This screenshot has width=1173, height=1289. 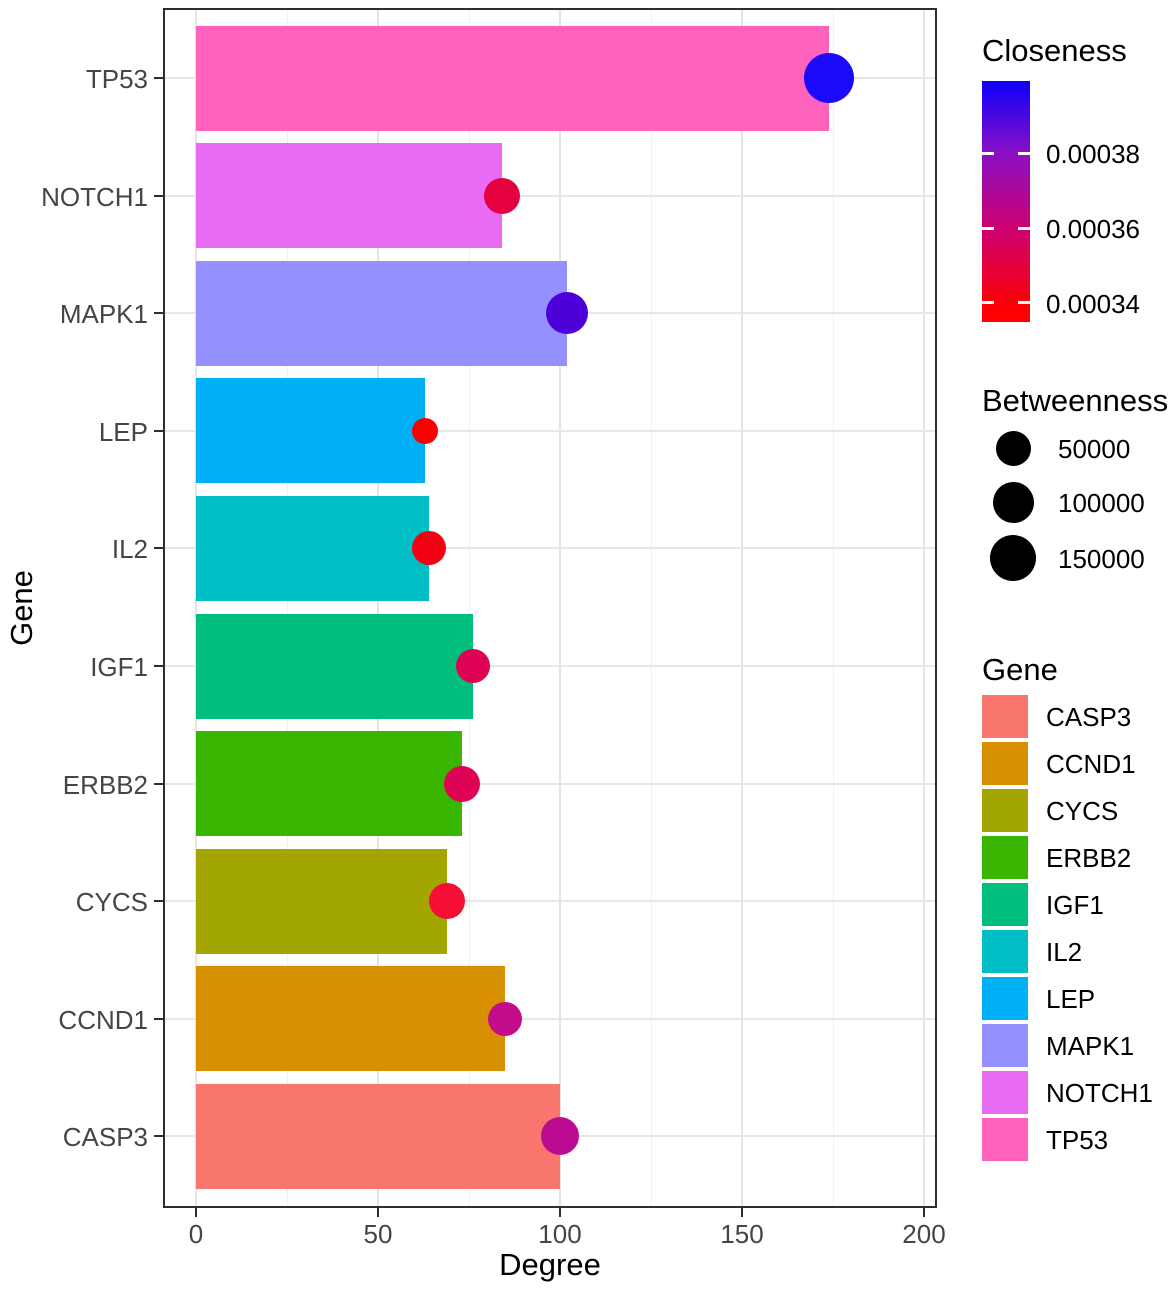 I want to click on gene-key-label-ERBB2: ERBB2, so click(x=1089, y=858).